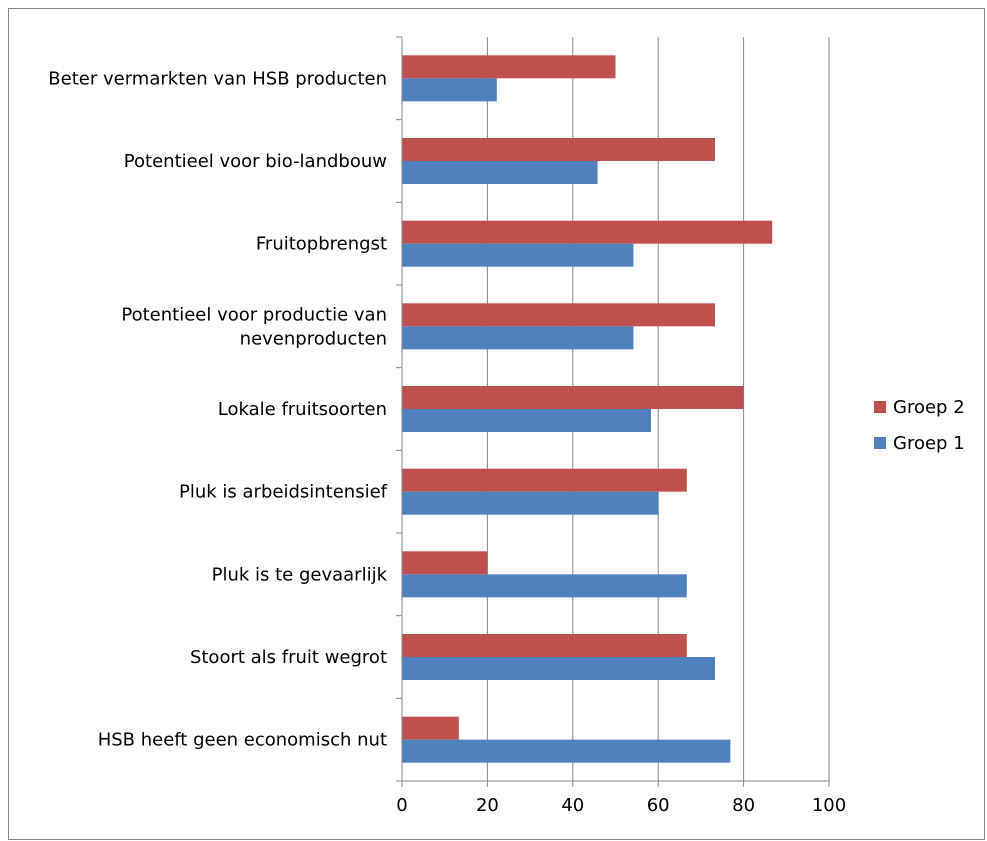 The height and width of the screenshot is (841, 987). What do you see at coordinates (743, 805) in the screenshot?
I see `x-tick-label-80: 80` at bounding box center [743, 805].